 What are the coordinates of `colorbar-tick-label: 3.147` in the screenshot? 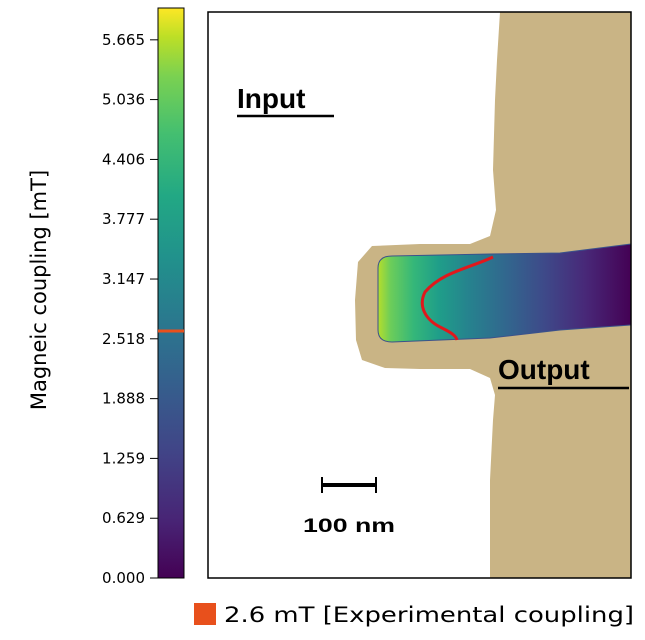 It's located at (123, 279).